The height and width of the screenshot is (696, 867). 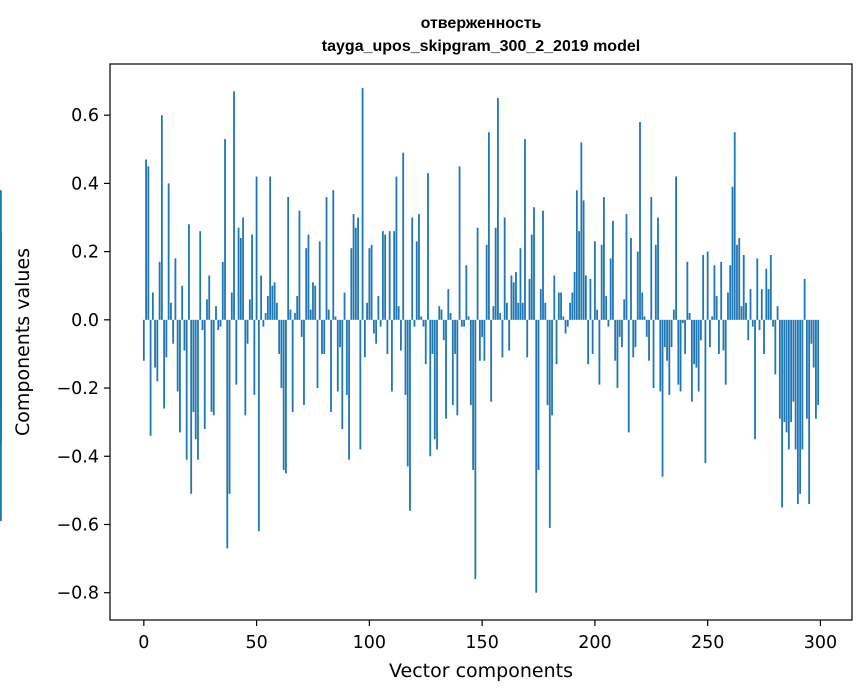 What do you see at coordinates (85, 321) in the screenshot?
I see `y-tick-label: 0.0` at bounding box center [85, 321].